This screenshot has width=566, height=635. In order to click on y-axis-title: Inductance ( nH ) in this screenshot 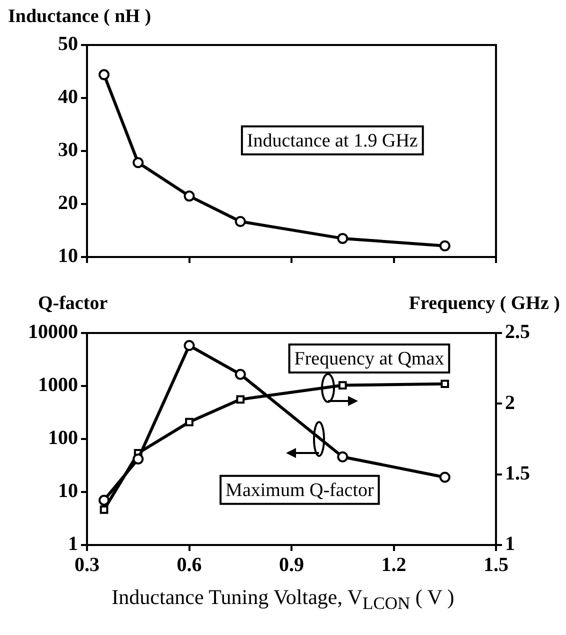, I will do `click(80, 17)`.